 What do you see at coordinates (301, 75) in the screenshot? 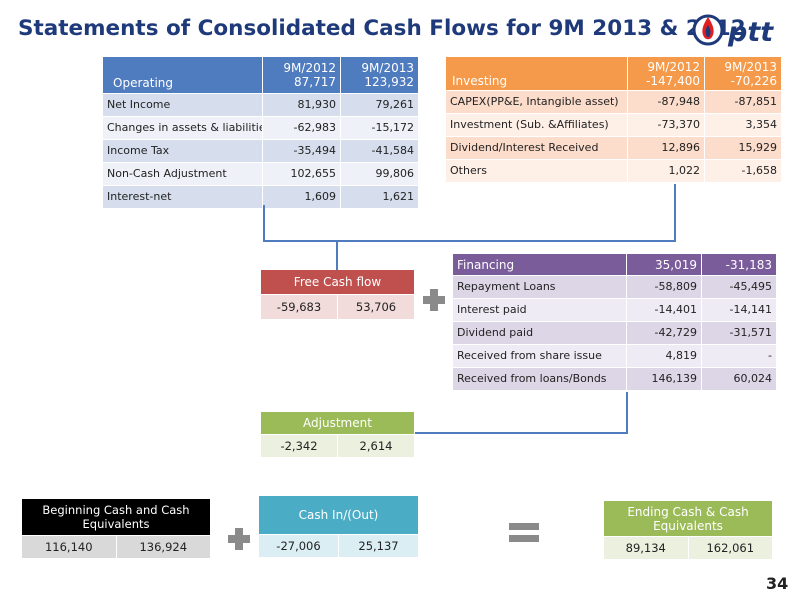
I see `operating-header-2012: 9M/2012 87,717` at bounding box center [301, 75].